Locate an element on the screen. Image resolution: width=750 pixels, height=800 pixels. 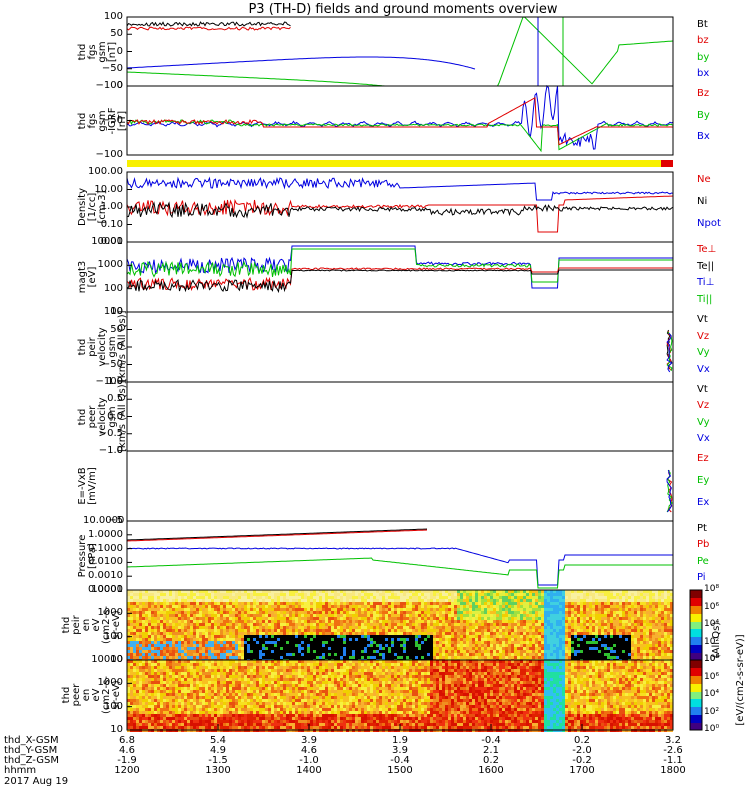
series-ti-par is located at coordinates (399, 265).